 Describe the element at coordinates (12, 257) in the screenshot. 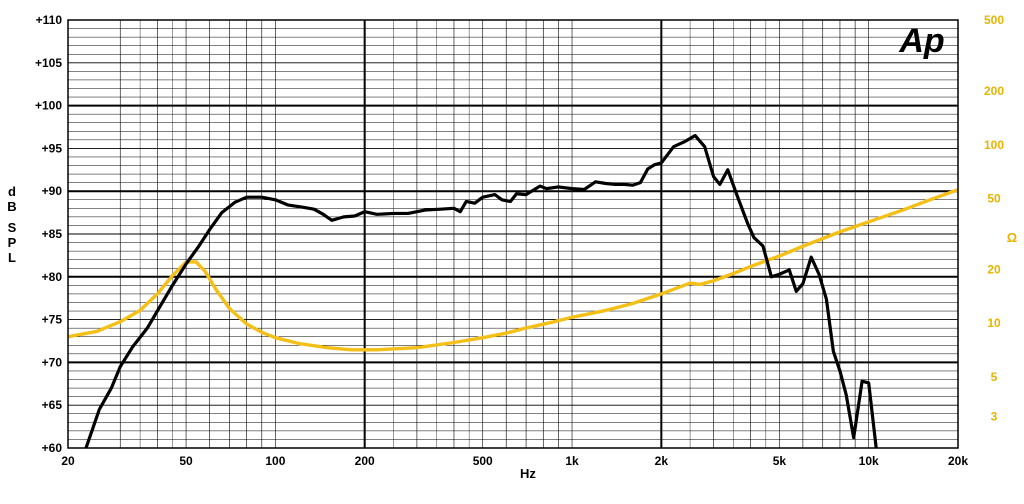

I see `y-left-axis-label-char: L` at that location.